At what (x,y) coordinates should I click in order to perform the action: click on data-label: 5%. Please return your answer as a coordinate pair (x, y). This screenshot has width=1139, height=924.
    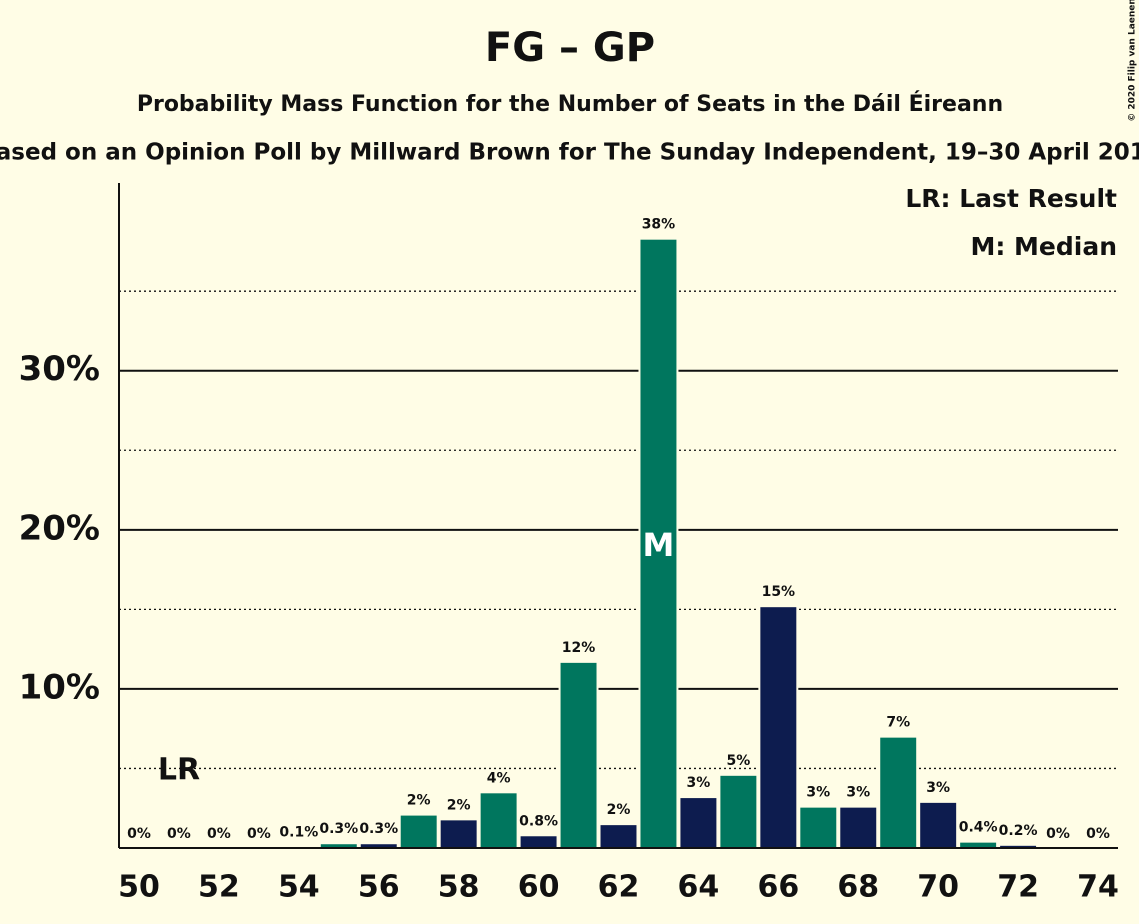
    Looking at the image, I should click on (738, 761).